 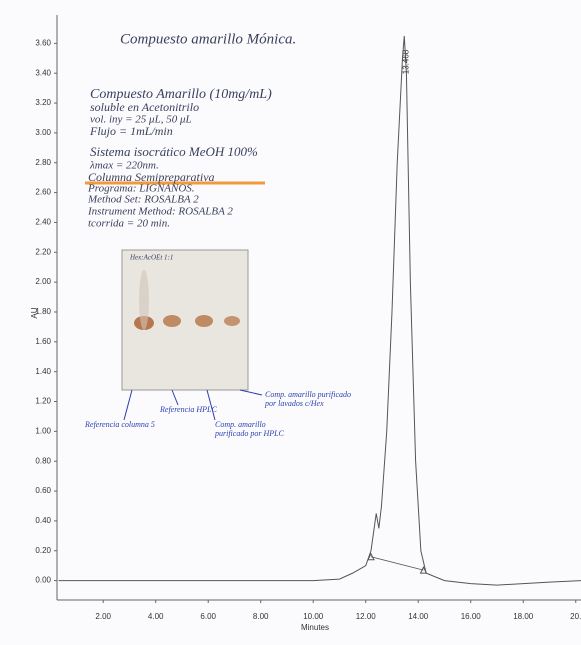 I want to click on y-tick-label: 2.40, so click(x=43, y=222).